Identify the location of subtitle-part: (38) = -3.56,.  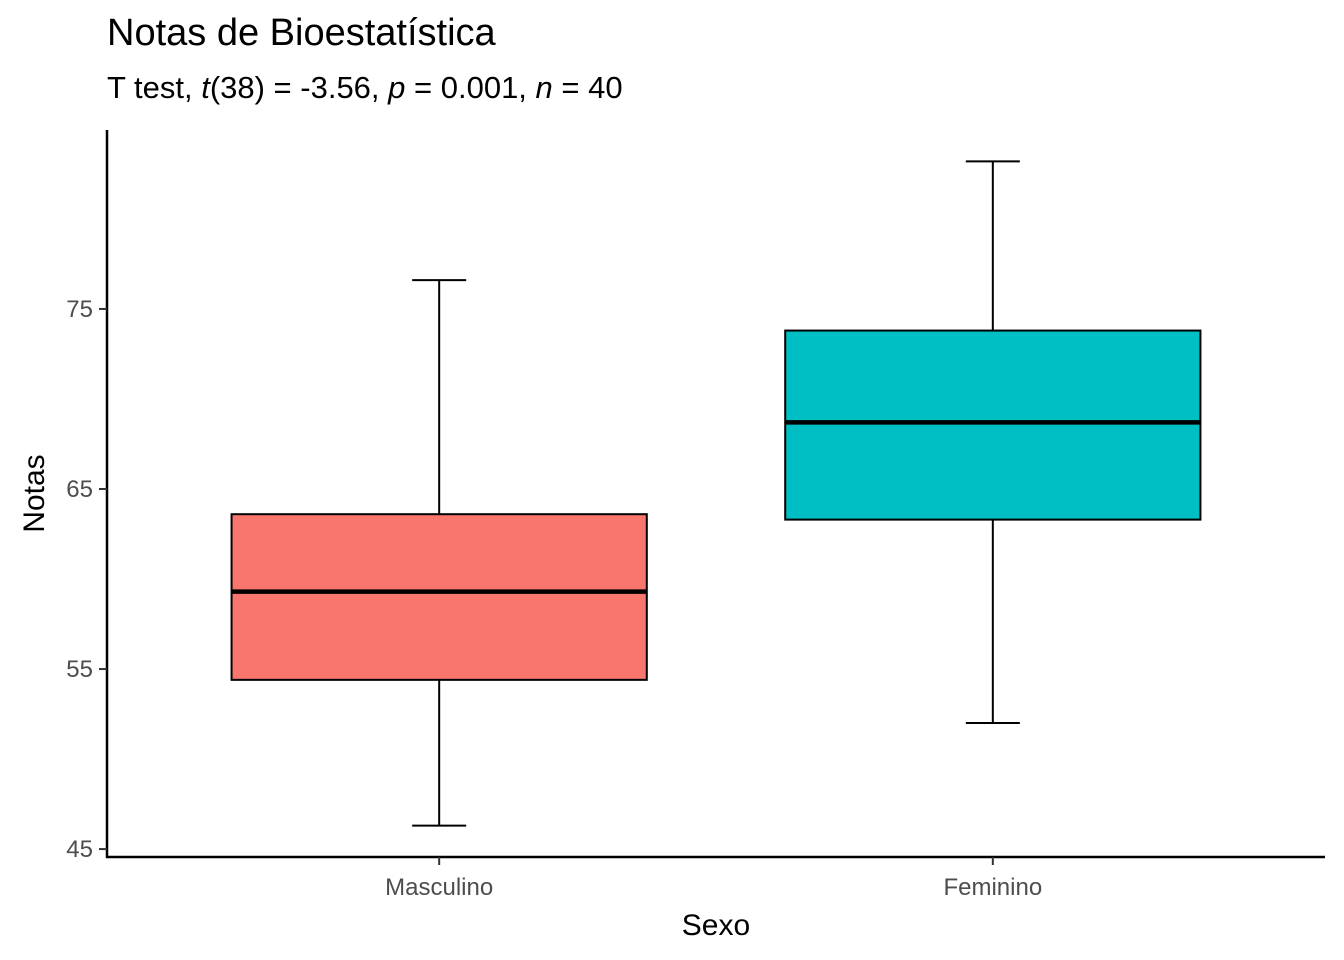
(299, 87).